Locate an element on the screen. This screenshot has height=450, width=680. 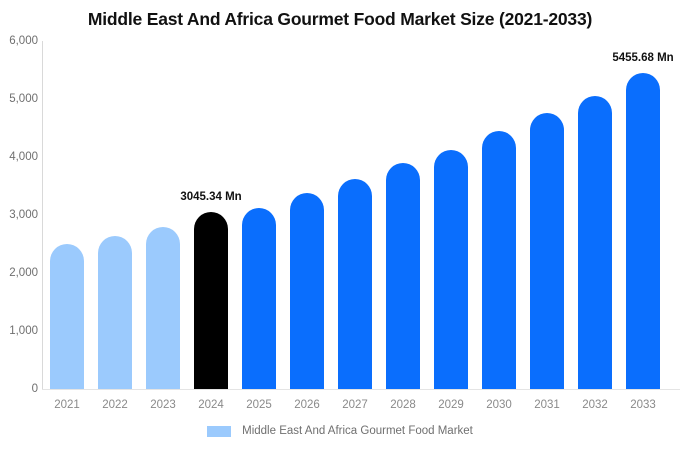
y-axis-tick-label: 6,000 is located at coordinates (23, 41).